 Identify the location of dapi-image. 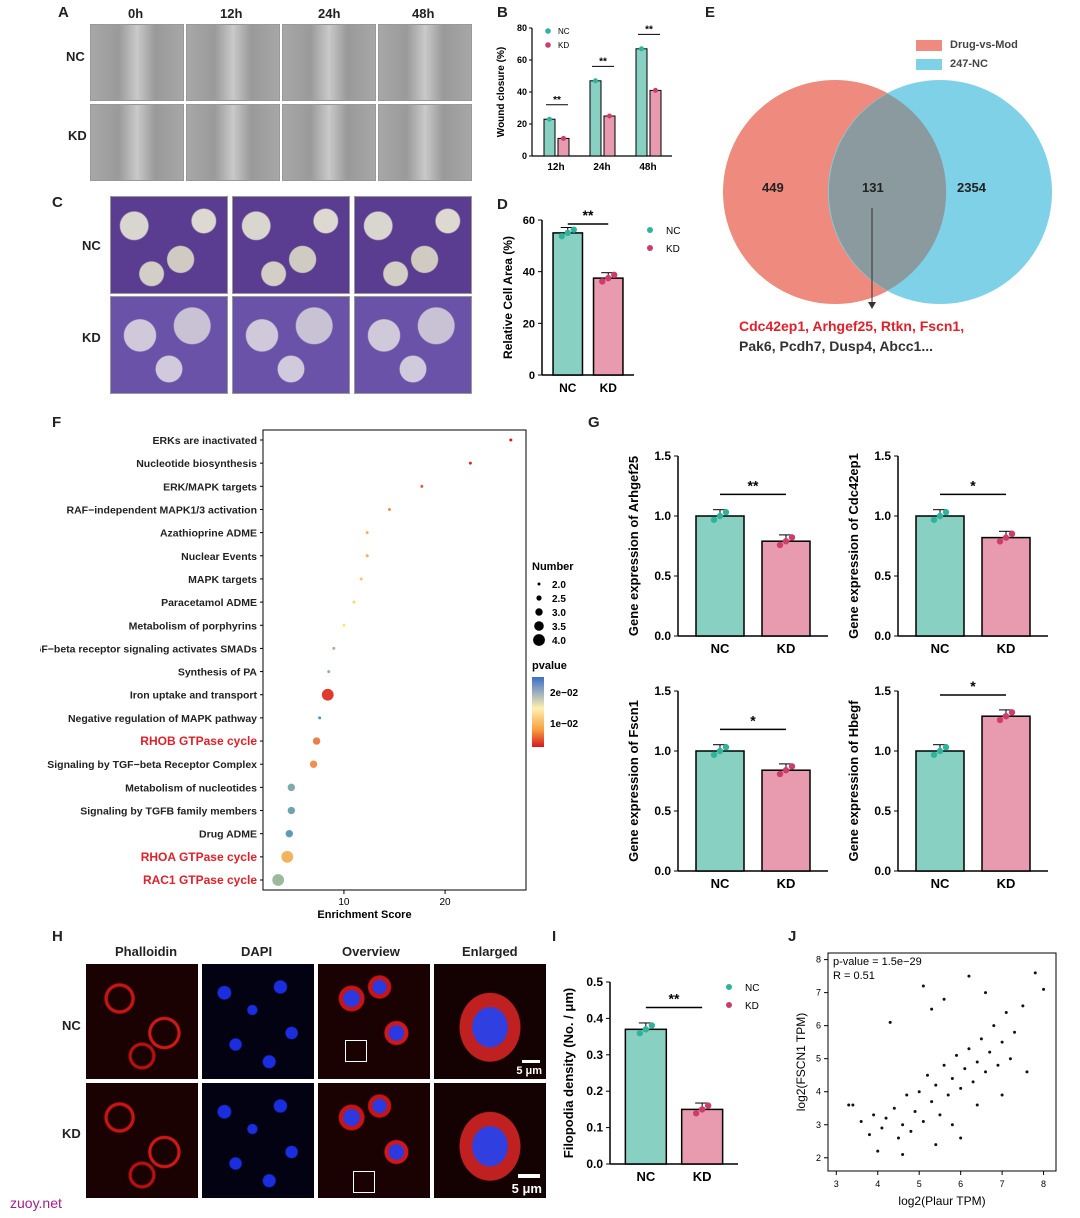
(258, 1021).